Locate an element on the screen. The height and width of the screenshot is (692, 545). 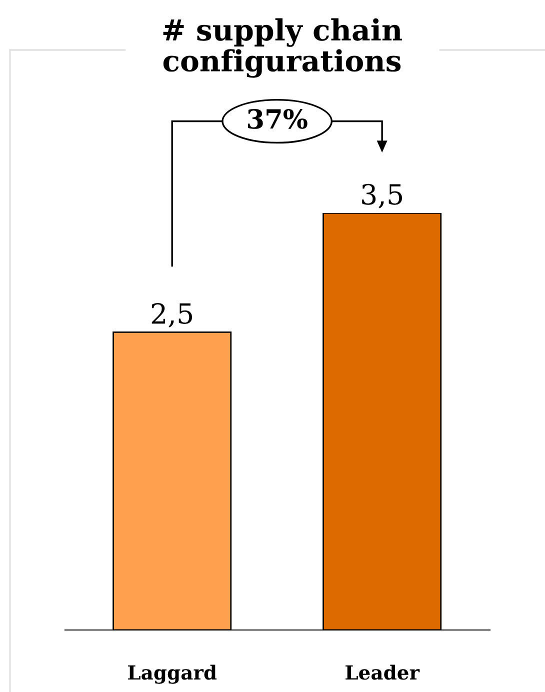
text: 37% is located at coordinates (278, 118).